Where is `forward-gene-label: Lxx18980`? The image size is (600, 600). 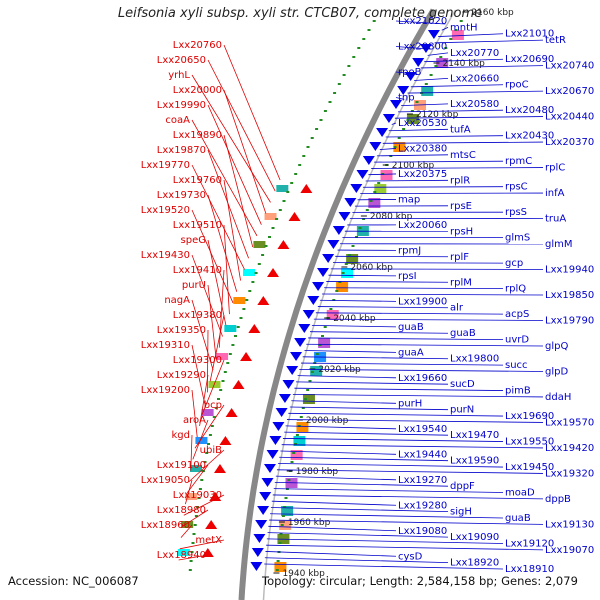 forward-gene-label: Lxx18980 is located at coordinates (181, 510).